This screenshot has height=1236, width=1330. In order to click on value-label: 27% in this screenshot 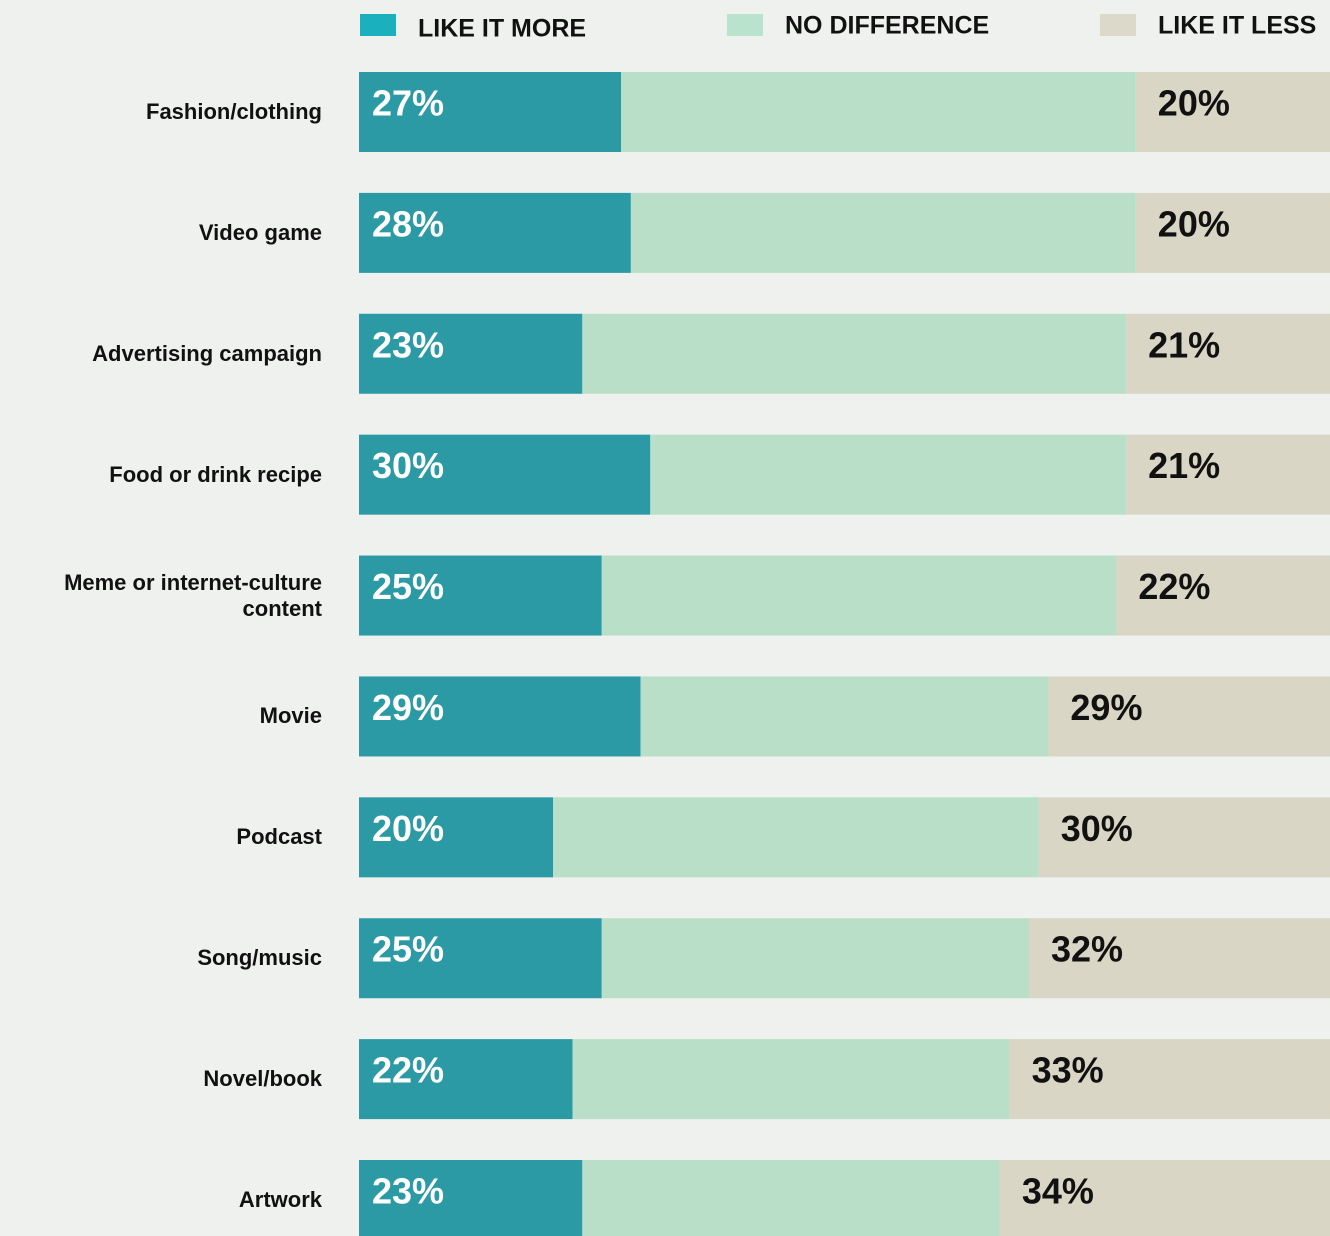, I will do `click(408, 103)`.